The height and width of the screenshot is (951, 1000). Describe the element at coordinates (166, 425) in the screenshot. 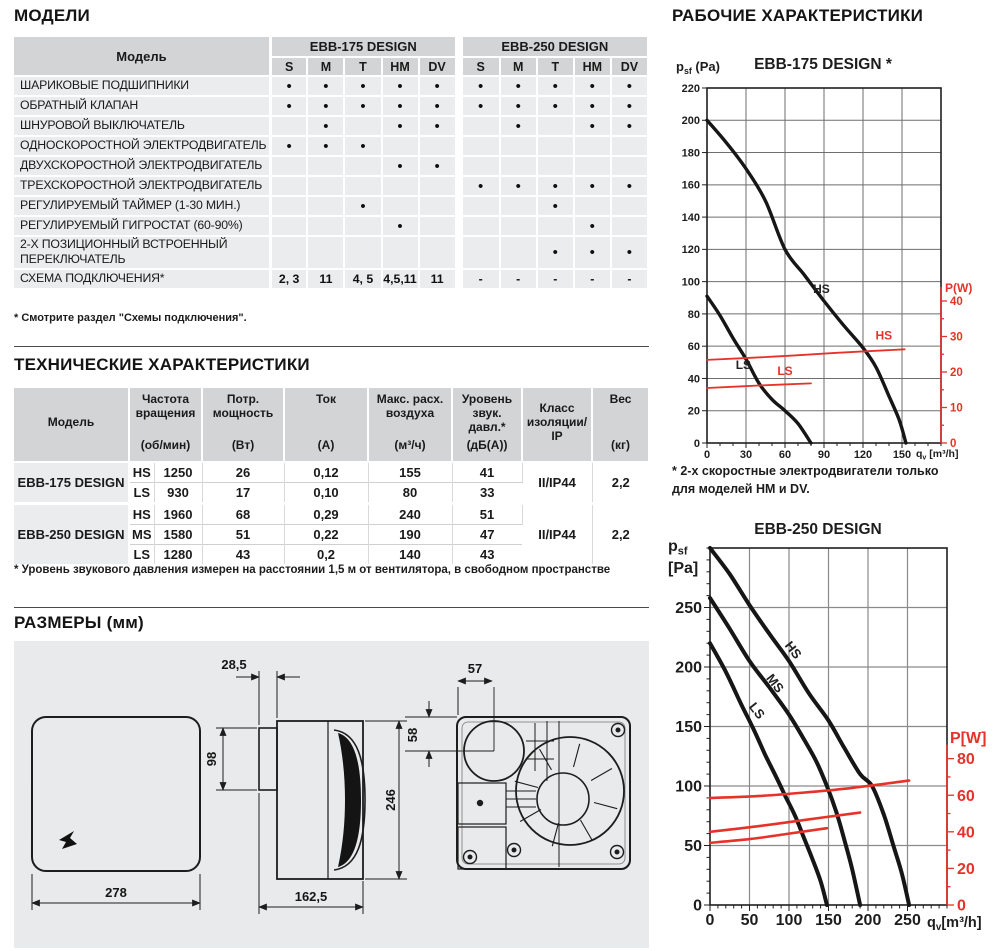

I see `table-cell: Частота вращения (об/мин)` at that location.